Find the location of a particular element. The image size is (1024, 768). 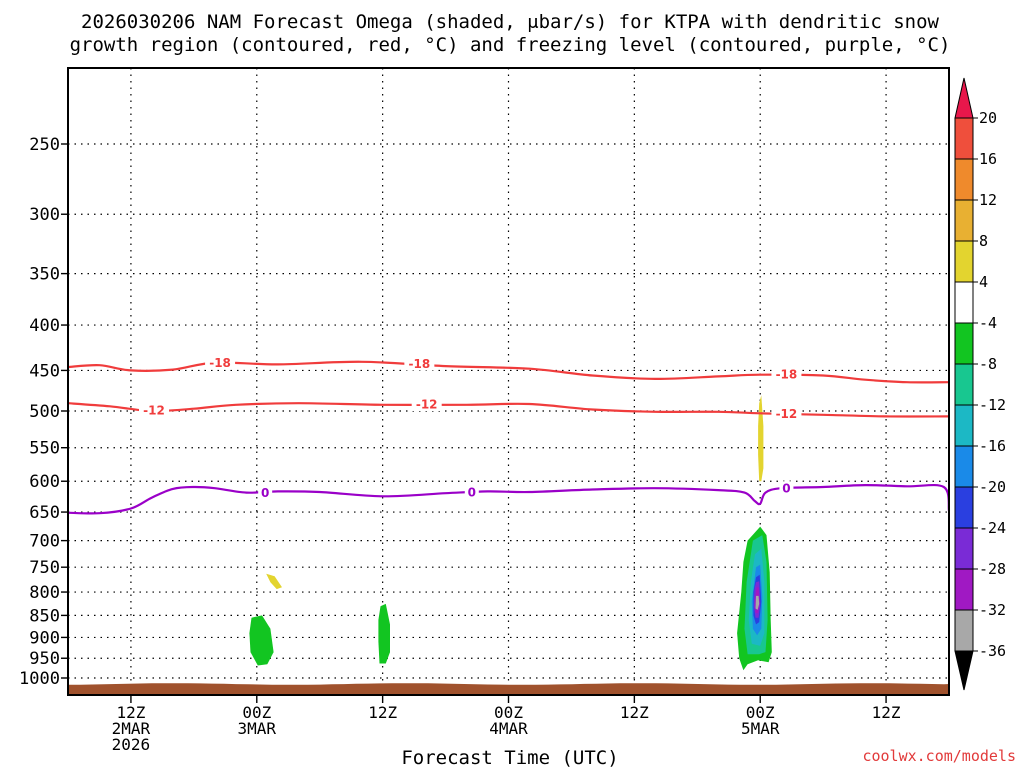

y-tick-label: 1000 is located at coordinates (39, 679).